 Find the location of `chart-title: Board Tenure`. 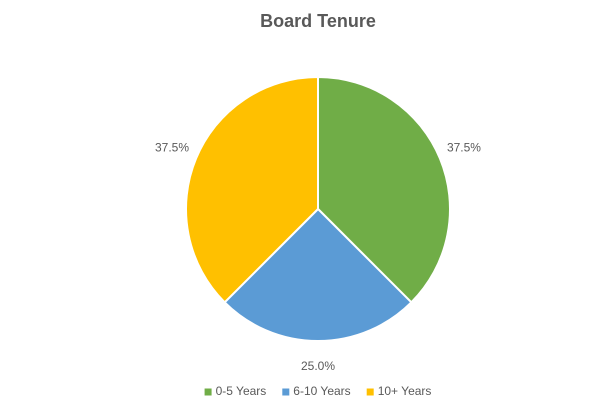

chart-title: Board Tenure is located at coordinates (318, 21).